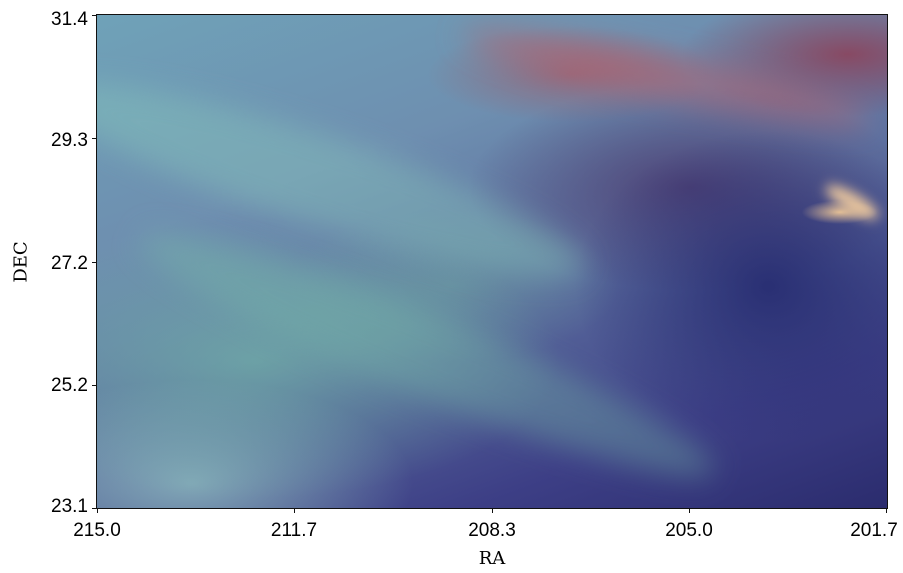  Describe the element at coordinates (492, 530) in the screenshot. I see `x-tick-label: 208.3` at that location.